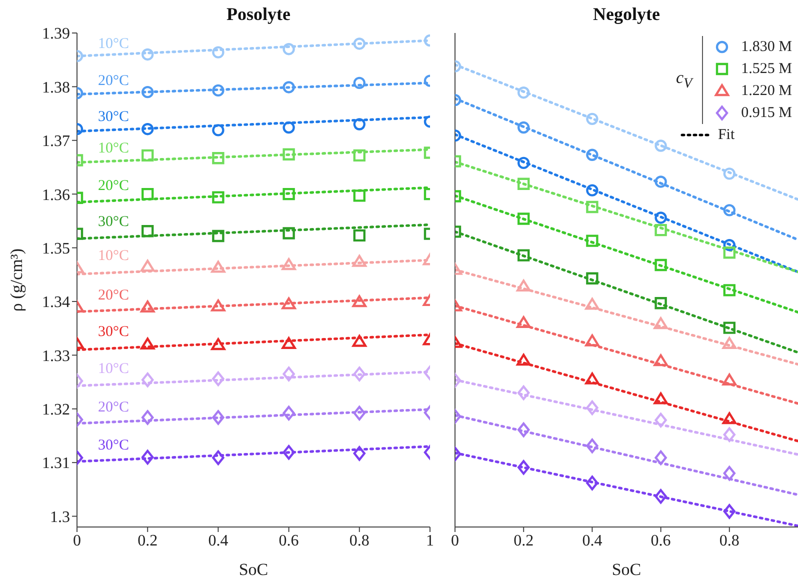  I want to click on annotation: Fit, so click(726, 135).